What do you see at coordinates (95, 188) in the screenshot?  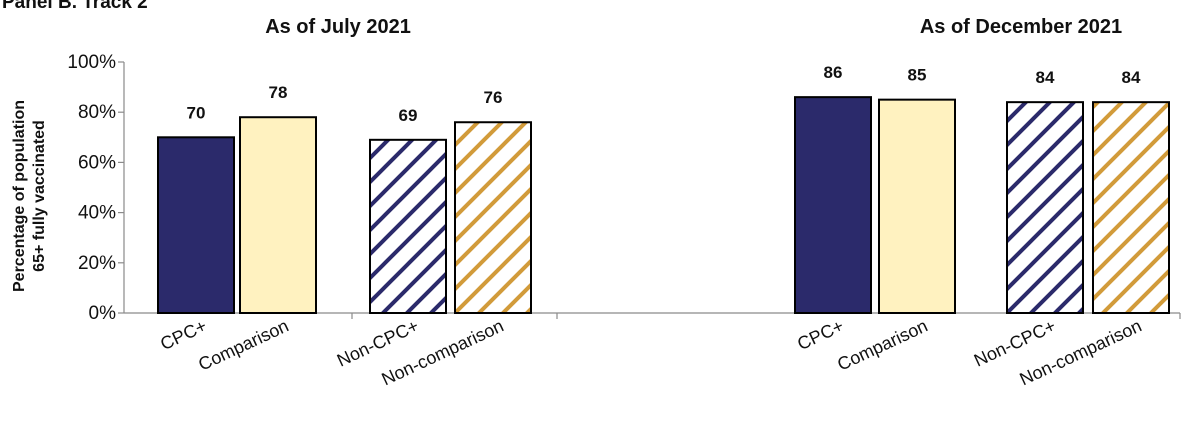 I see `y-axis-ticks: 0% 20% 40% 60% 80% 100%` at bounding box center [95, 188].